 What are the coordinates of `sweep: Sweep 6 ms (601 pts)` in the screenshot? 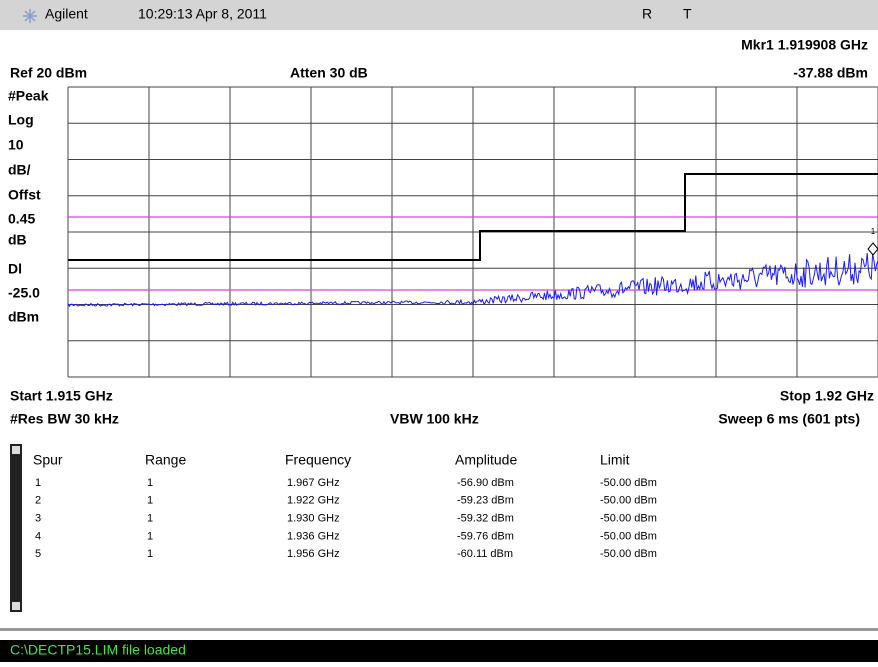 It's located at (789, 419).